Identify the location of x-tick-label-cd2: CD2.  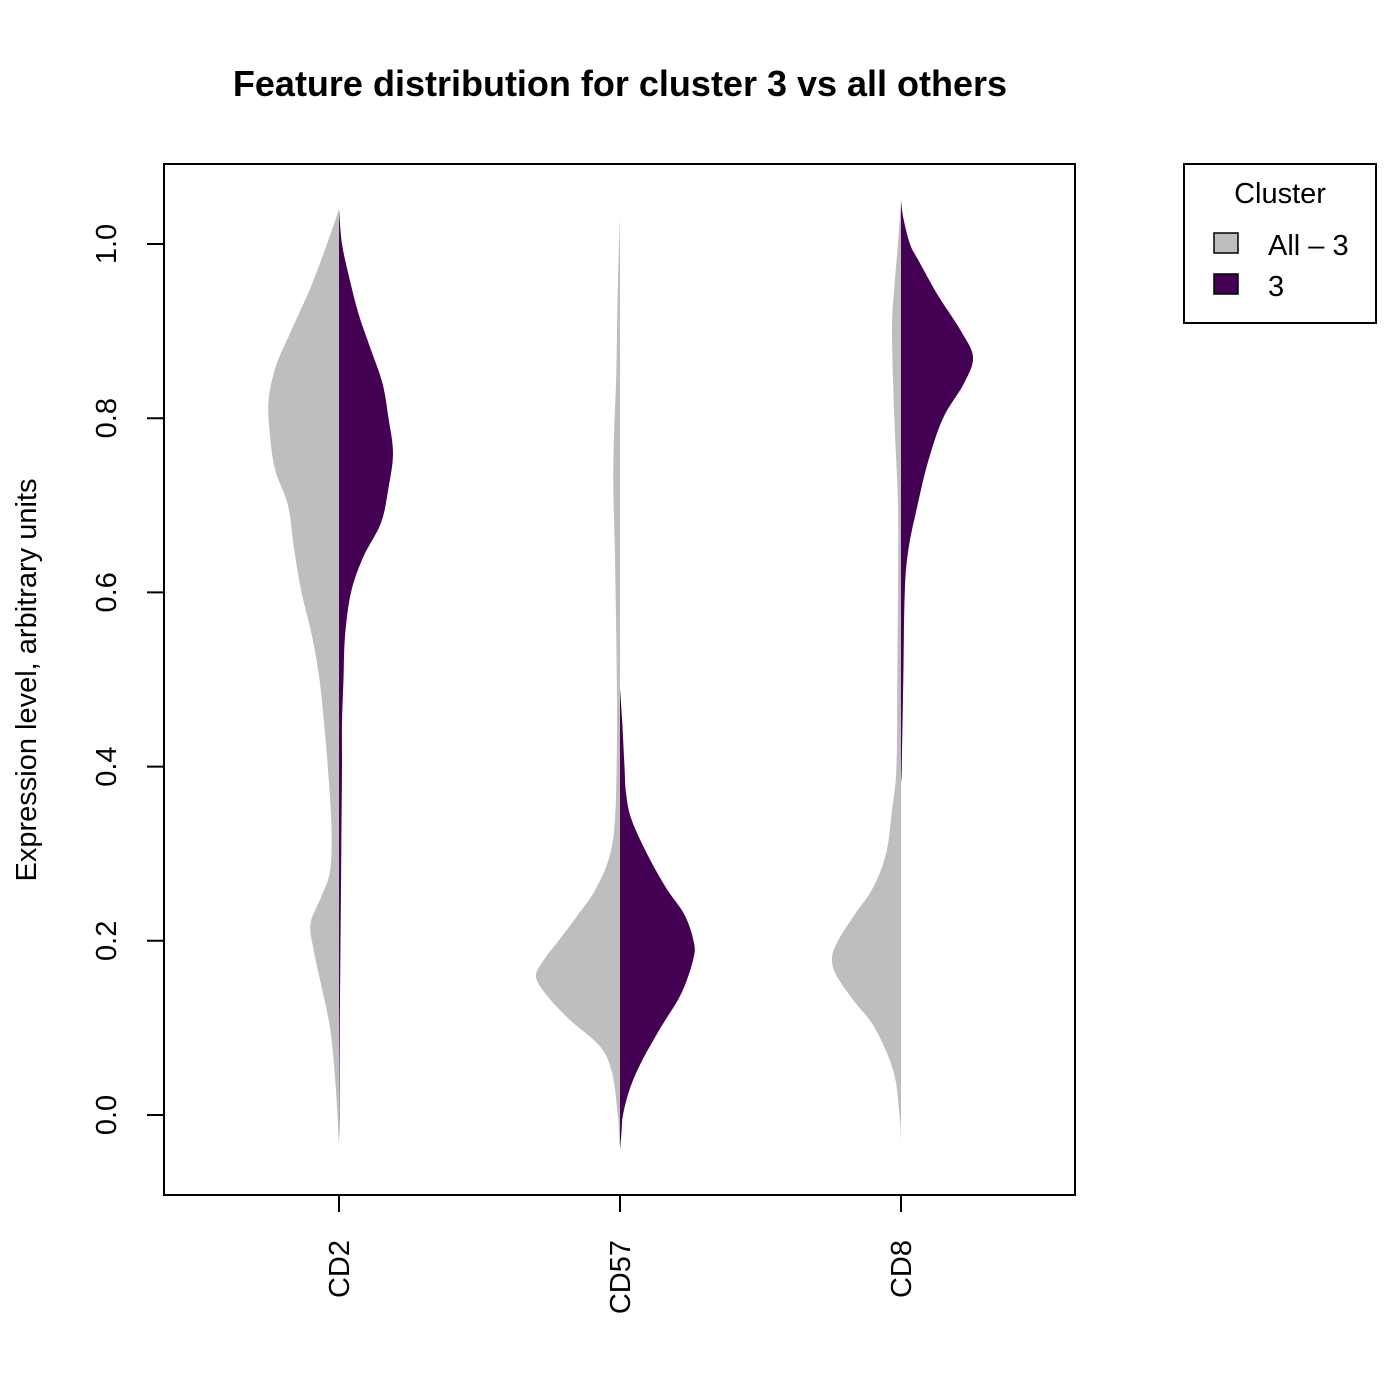
(340, 1269).